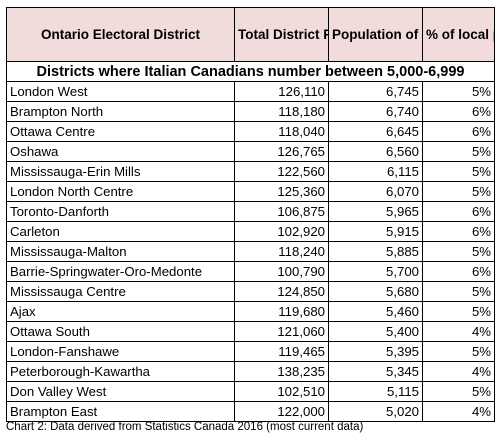 This screenshot has height=439, width=500. What do you see at coordinates (120, 211) in the screenshot?
I see `cell-district: Toronto-Danforth` at bounding box center [120, 211].